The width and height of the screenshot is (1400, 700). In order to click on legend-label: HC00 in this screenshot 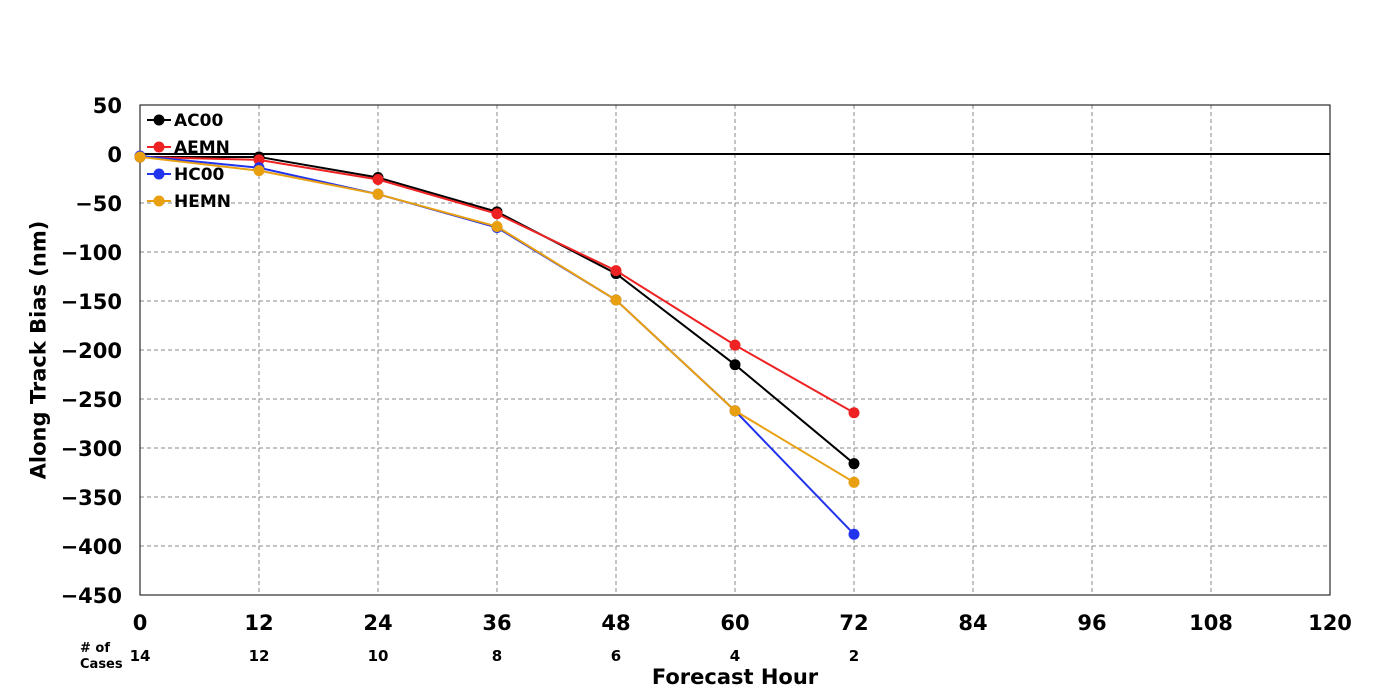, I will do `click(199, 175)`.